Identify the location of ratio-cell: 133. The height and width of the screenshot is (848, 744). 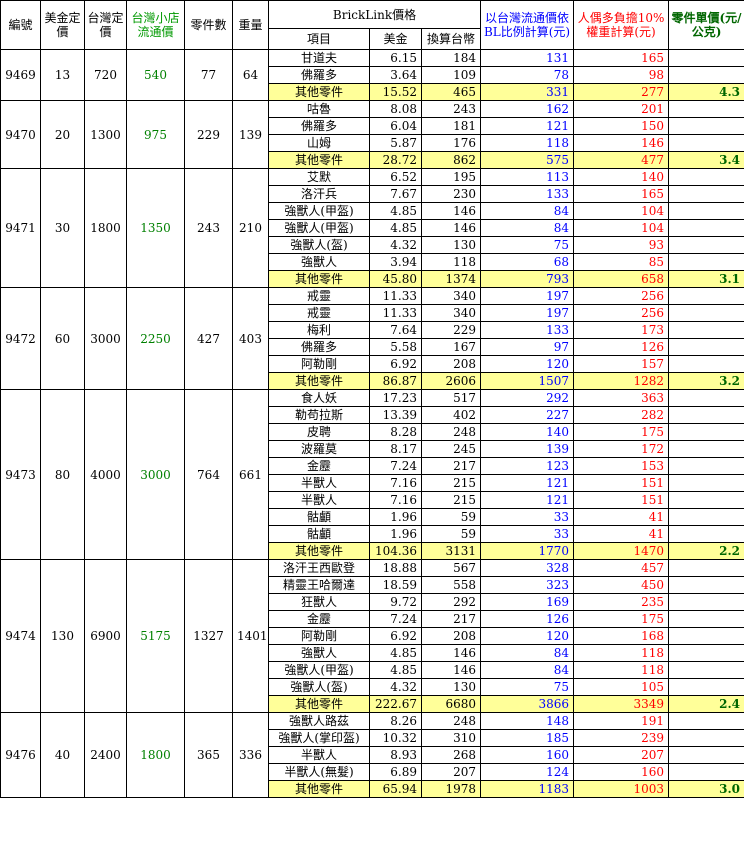
(527, 330).